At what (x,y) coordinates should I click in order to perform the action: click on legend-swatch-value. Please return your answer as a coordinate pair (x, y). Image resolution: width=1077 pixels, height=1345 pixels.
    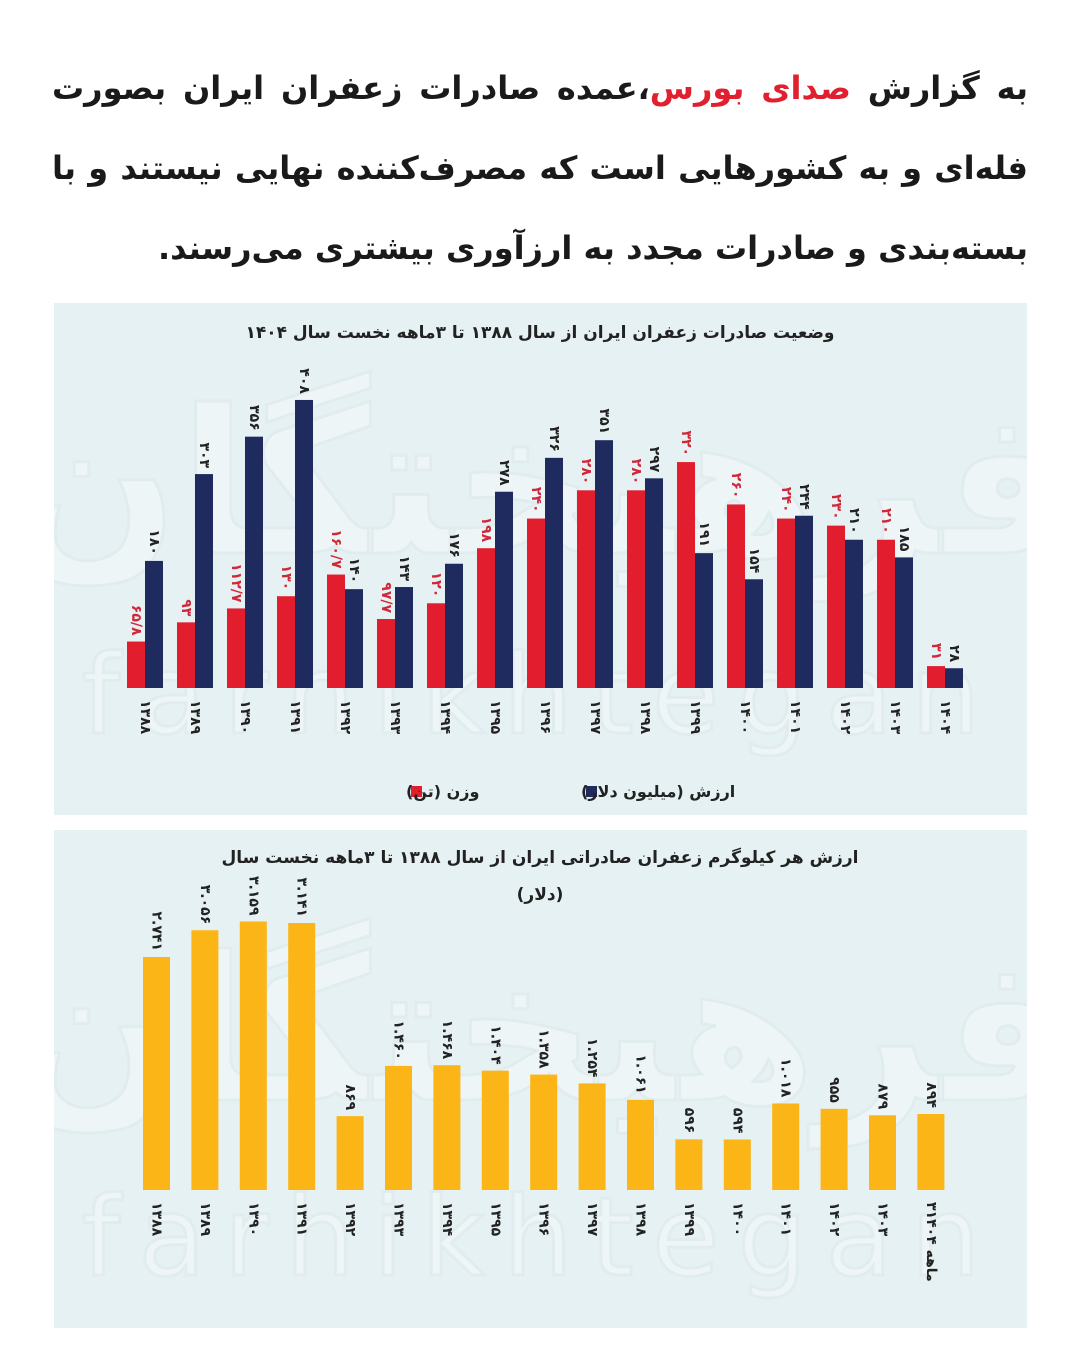
    Looking at the image, I should click on (591, 791).